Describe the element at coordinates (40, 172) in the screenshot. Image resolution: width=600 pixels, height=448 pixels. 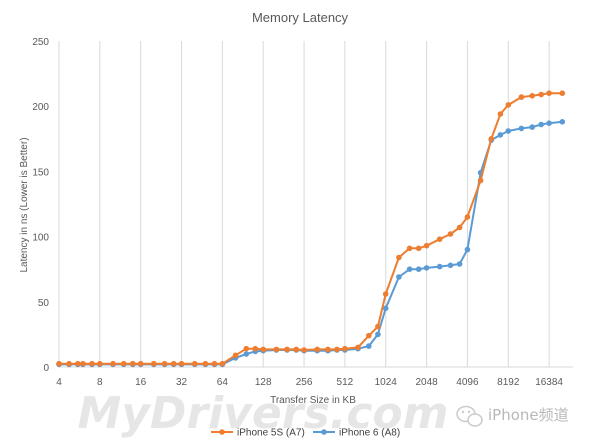
I see `y-tick-label: 150` at that location.